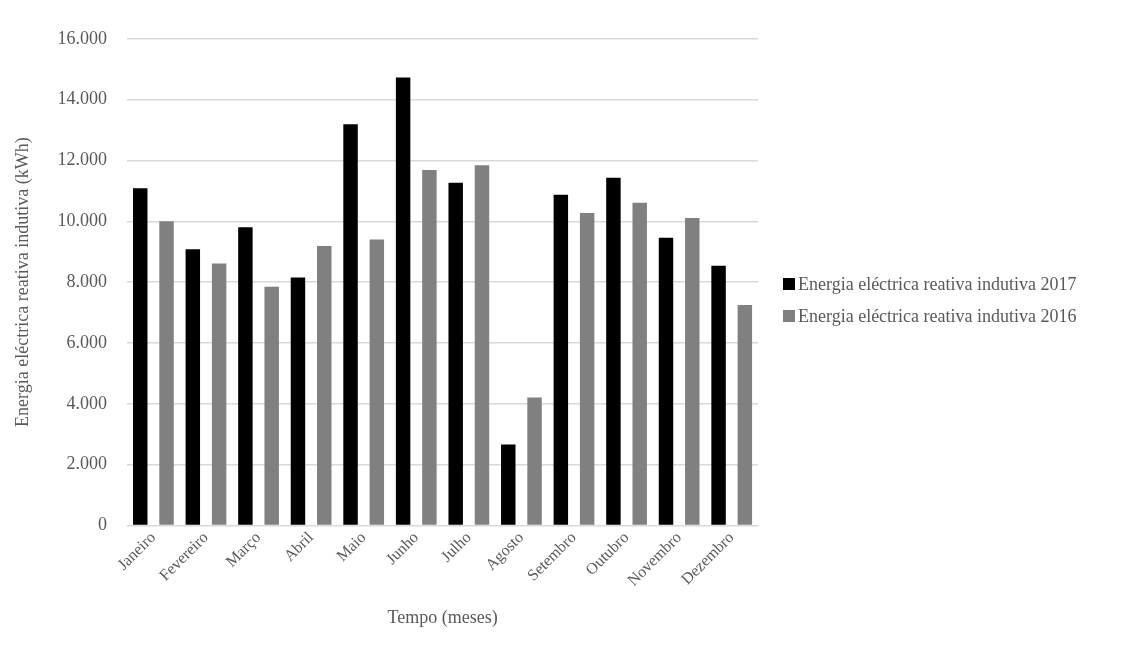 This screenshot has width=1124, height=647. What do you see at coordinates (103, 524) in the screenshot?
I see `y-tick-label: 0` at bounding box center [103, 524].